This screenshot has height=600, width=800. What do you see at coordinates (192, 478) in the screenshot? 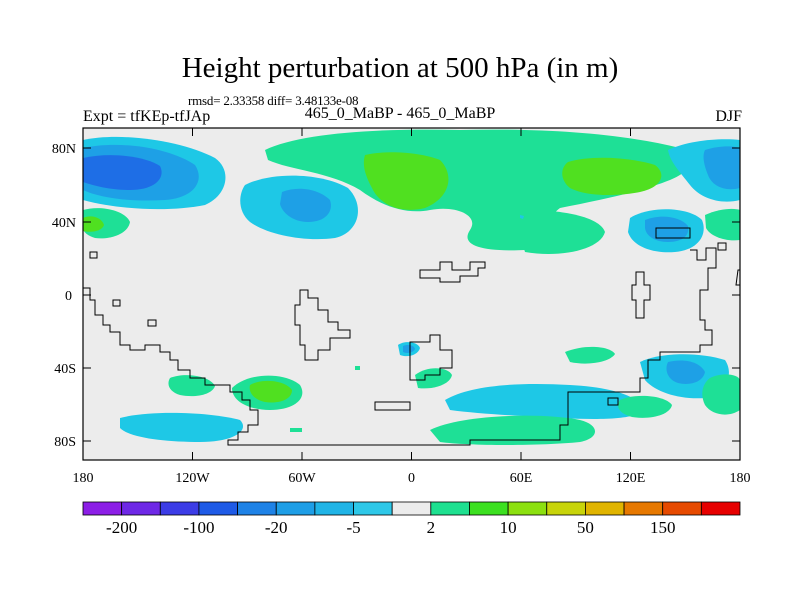
I see `lon-tick-label: 120W` at bounding box center [192, 478].